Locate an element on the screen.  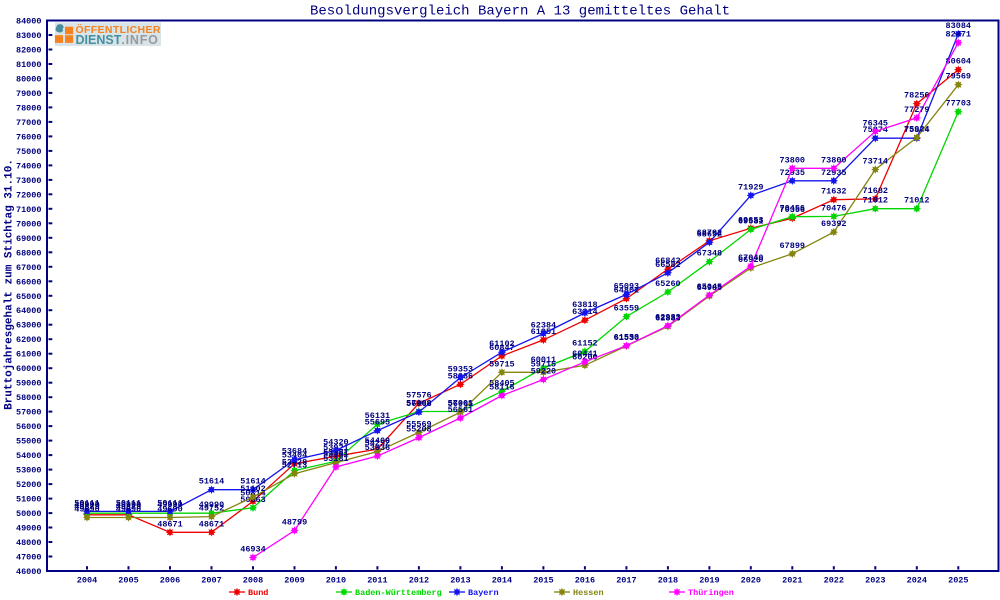
svg-text: 71000 is located at coordinates (29, 210).